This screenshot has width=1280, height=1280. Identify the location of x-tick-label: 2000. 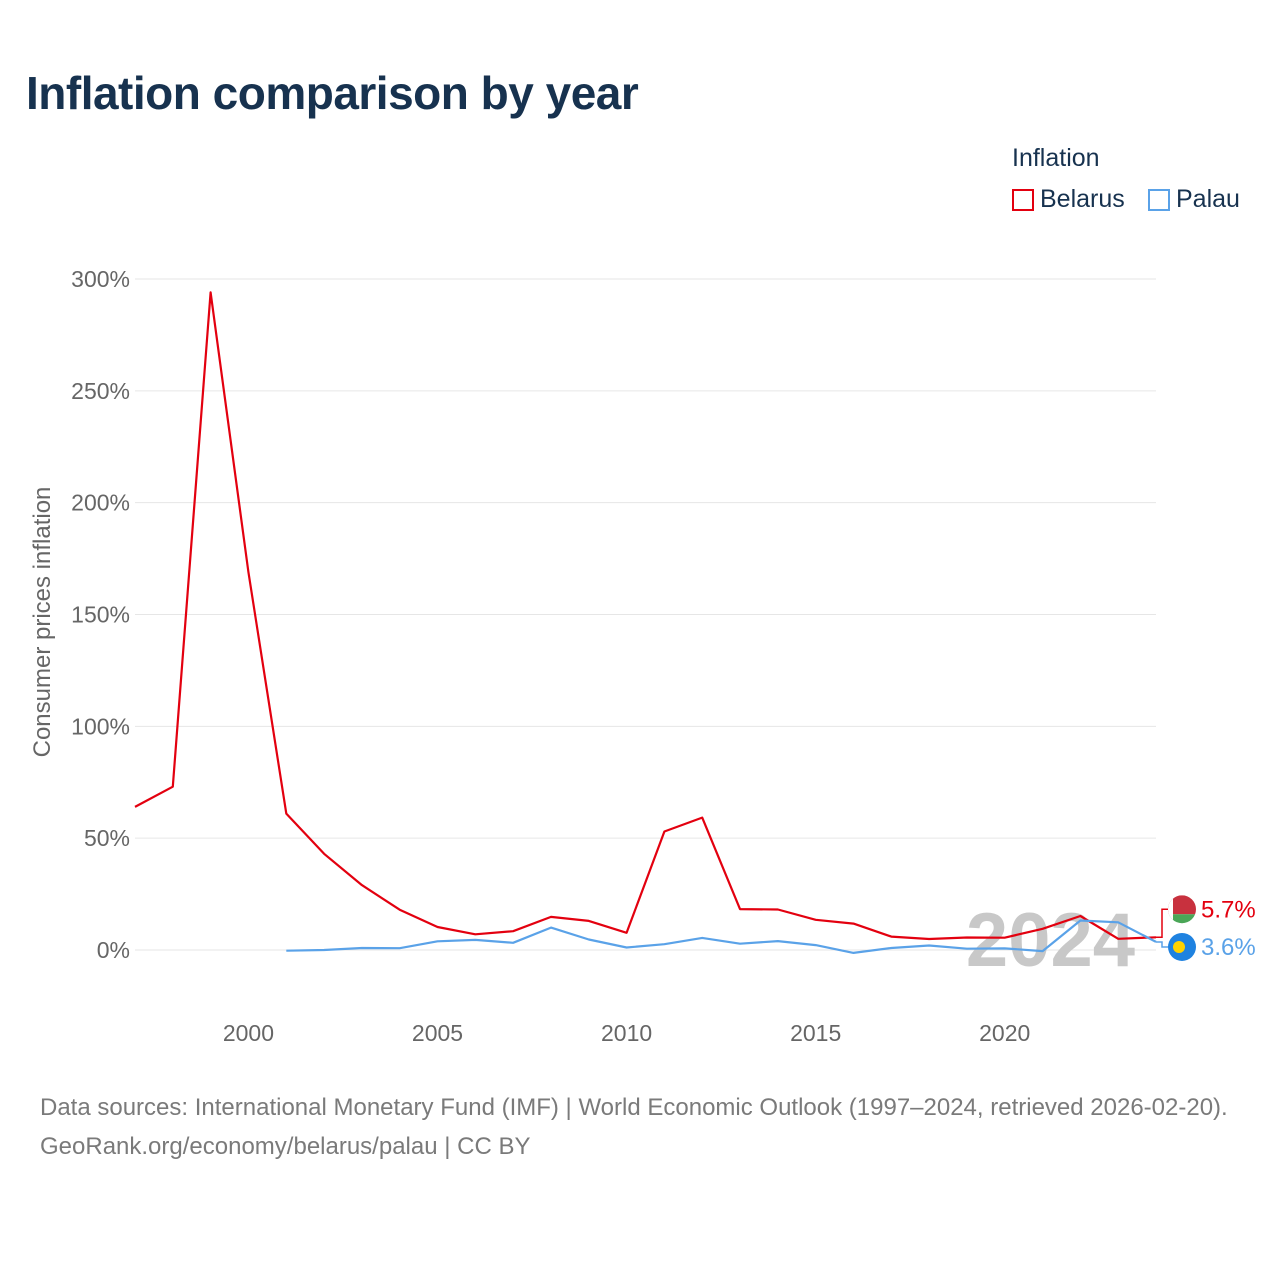
(248, 1033).